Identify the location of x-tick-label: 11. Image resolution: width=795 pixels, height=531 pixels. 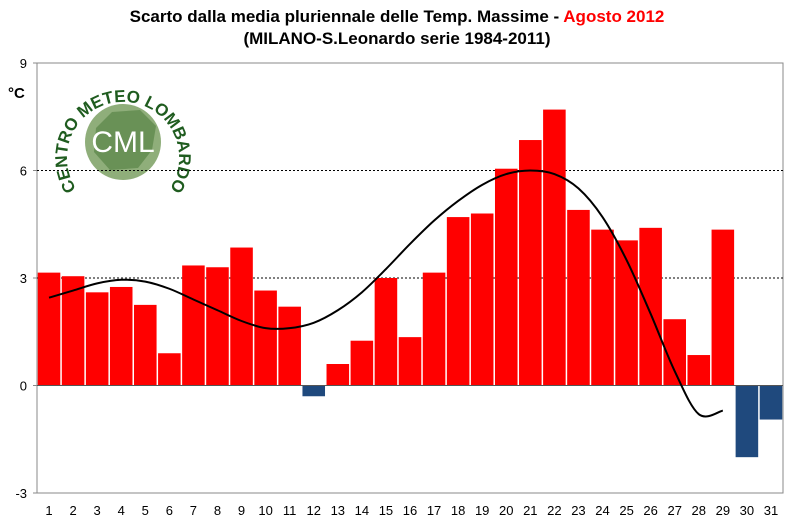
(290, 510).